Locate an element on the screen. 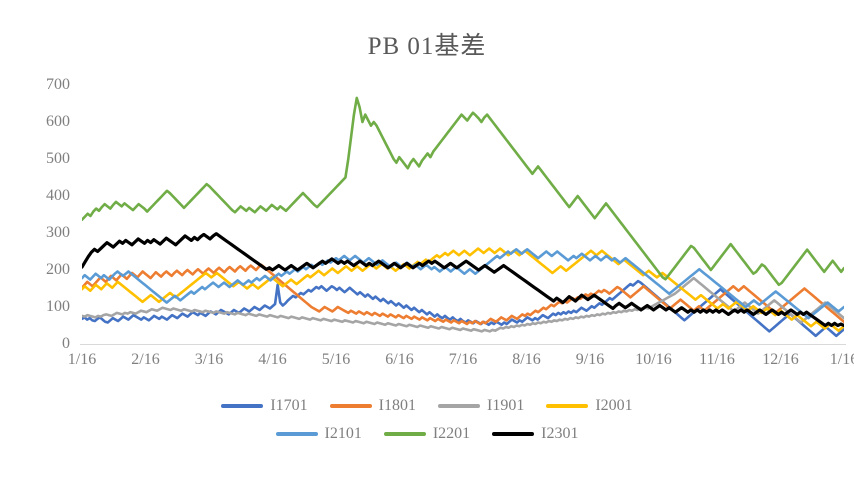  legend-row-0: I1701 I1801 I1901 I2001 is located at coordinates (427, 406).